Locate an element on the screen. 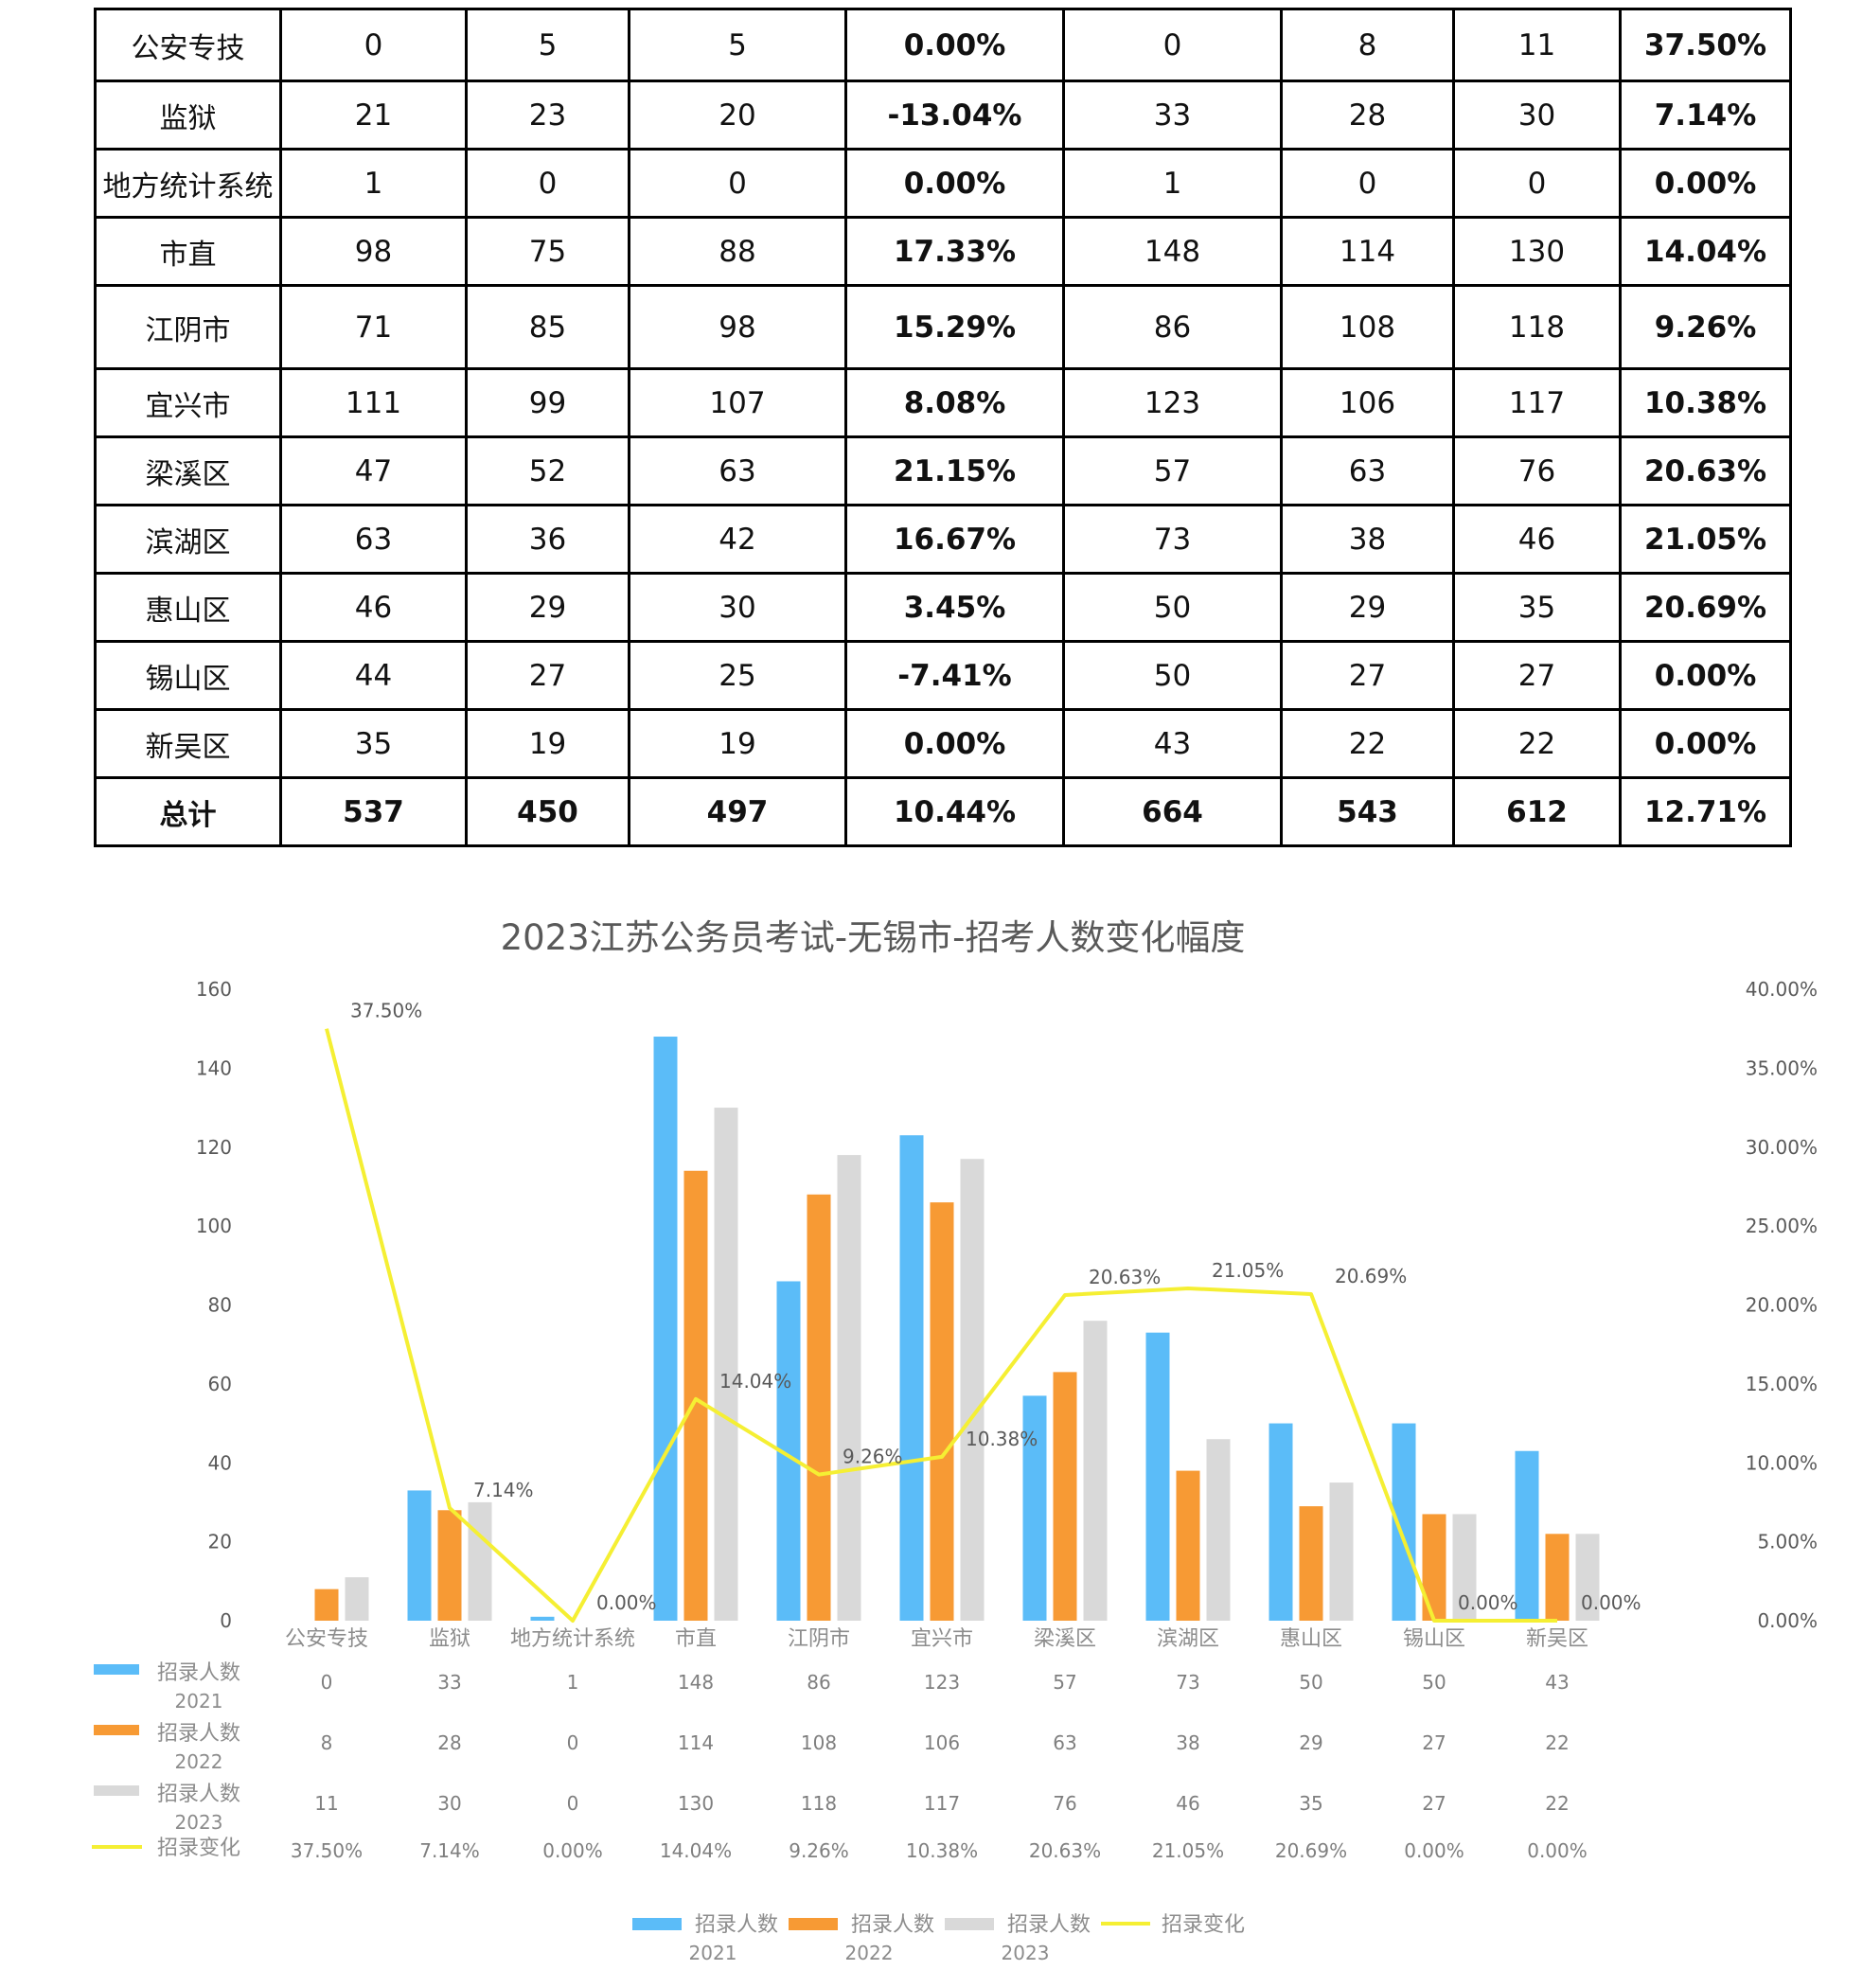 The height and width of the screenshot is (1988, 1863). table-cell: 5 is located at coordinates (547, 45).